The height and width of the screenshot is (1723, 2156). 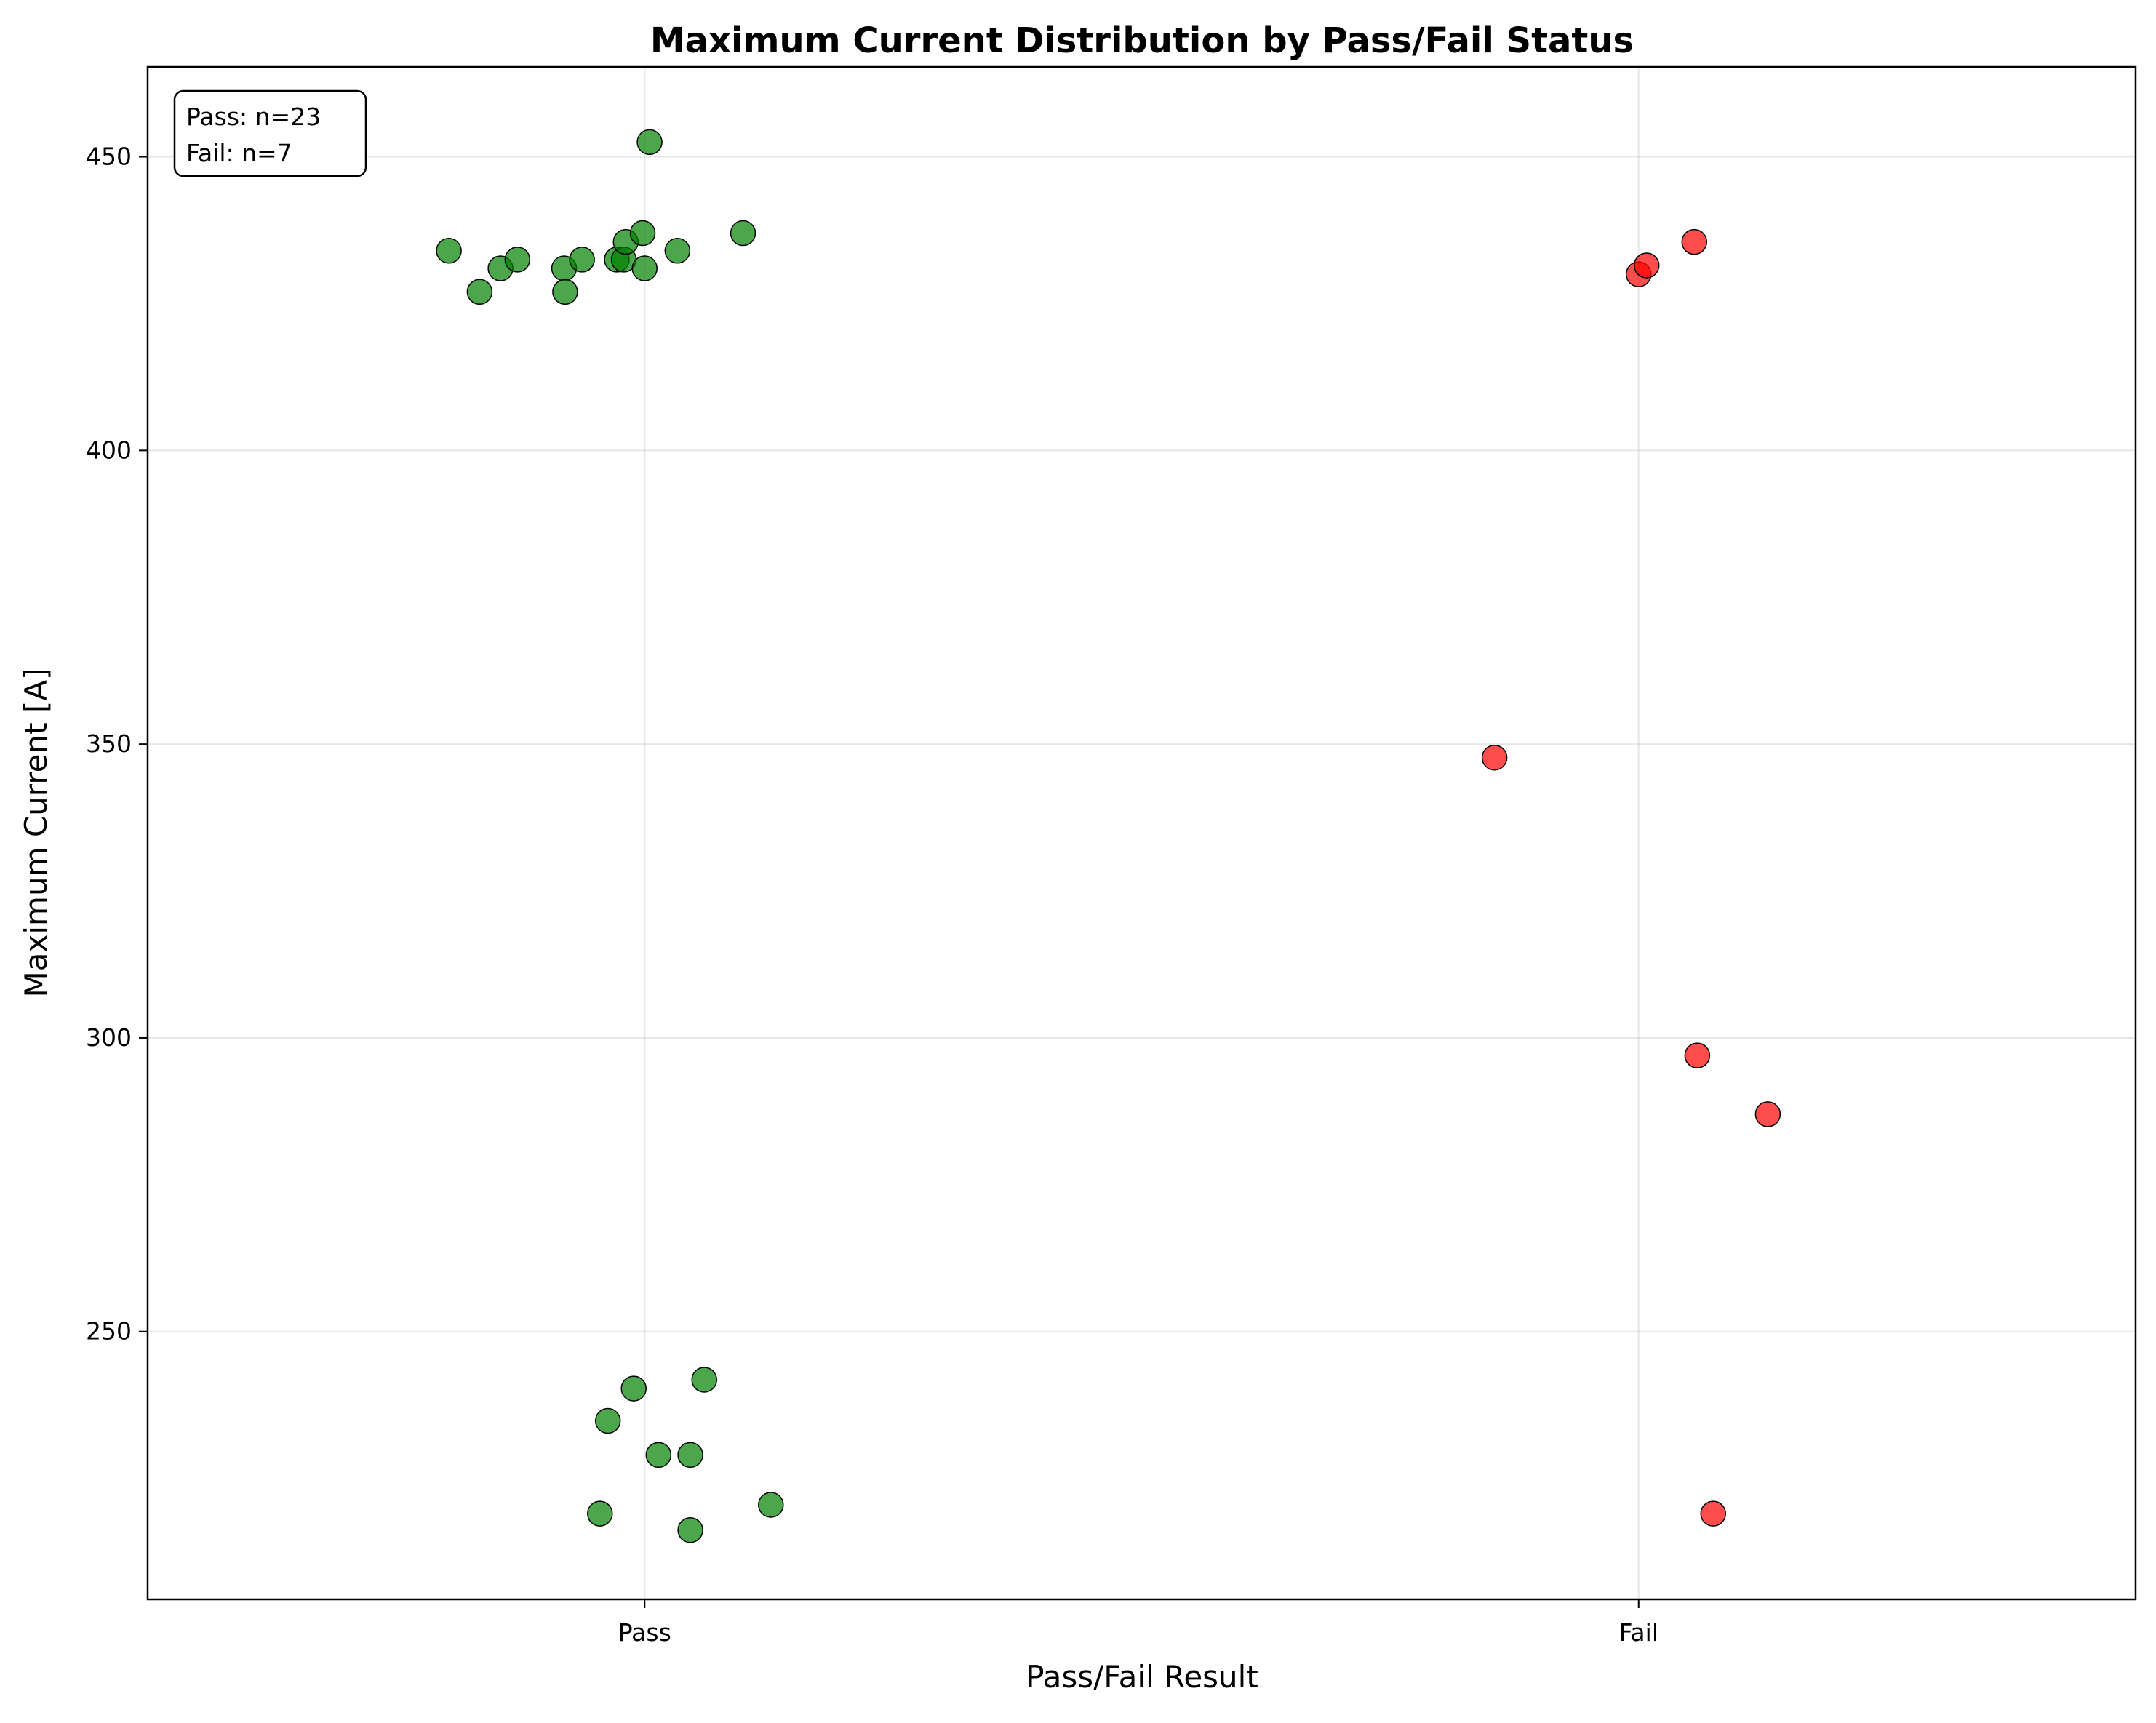 What do you see at coordinates (253, 117) in the screenshot?
I see `pass-count-label: Pass: n=23` at bounding box center [253, 117].